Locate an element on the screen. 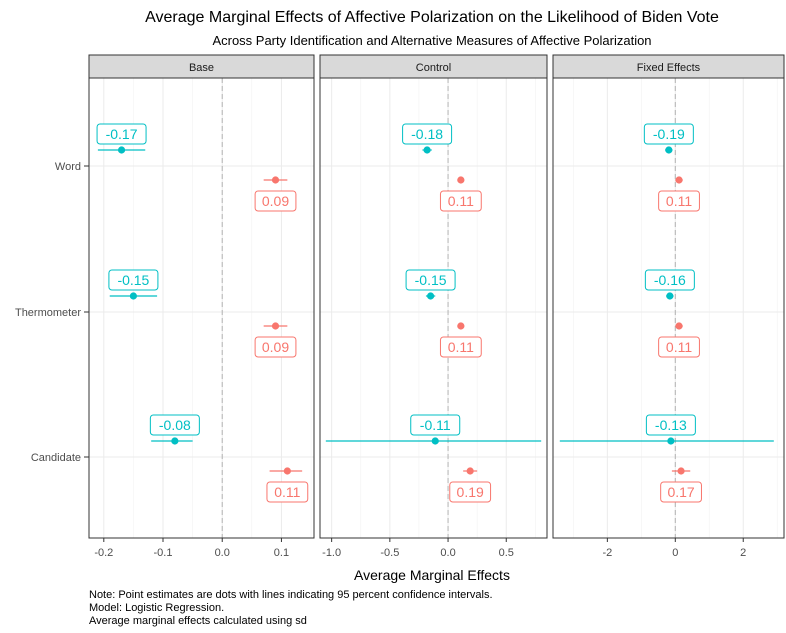  y-tick-label: Thermometer is located at coordinates (48, 313).